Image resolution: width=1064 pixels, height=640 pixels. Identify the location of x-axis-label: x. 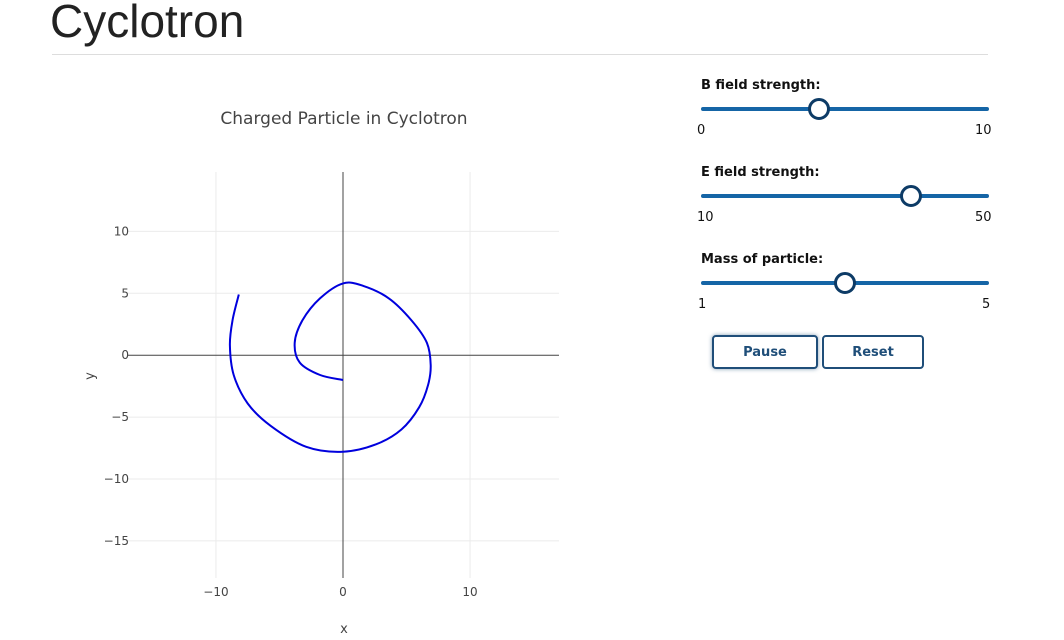
(344, 629).